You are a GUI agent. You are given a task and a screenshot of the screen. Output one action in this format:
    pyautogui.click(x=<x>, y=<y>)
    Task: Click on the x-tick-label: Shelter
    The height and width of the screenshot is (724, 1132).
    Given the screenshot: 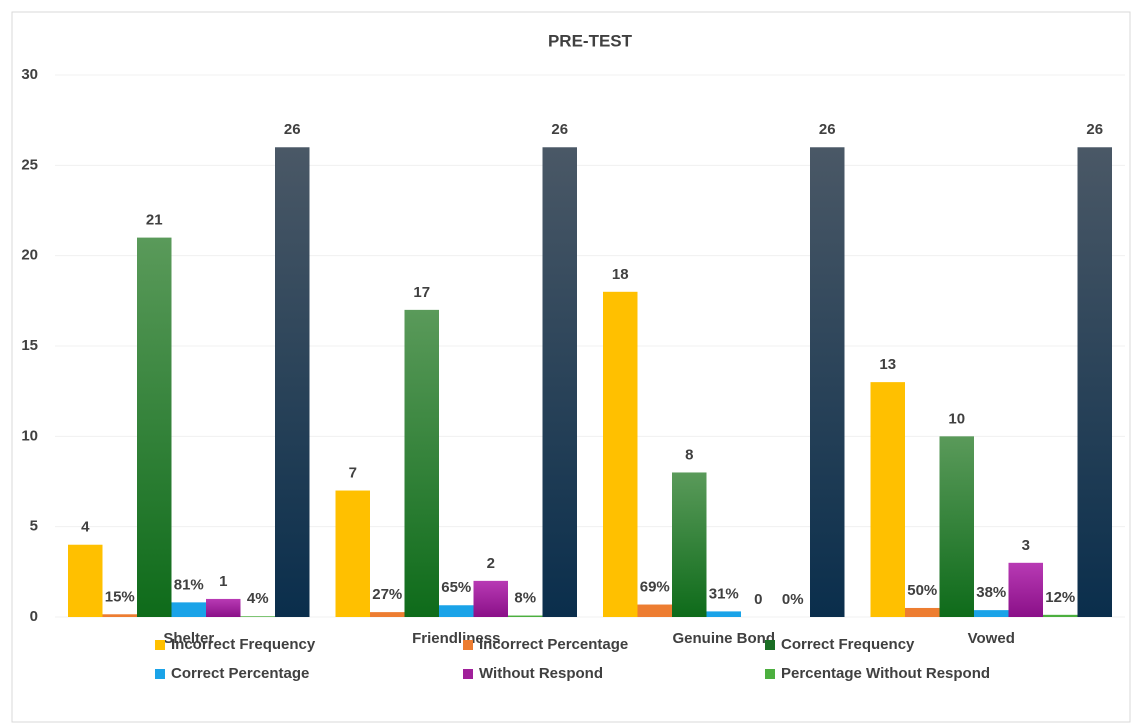 What is the action you would take?
    pyautogui.click(x=188, y=638)
    